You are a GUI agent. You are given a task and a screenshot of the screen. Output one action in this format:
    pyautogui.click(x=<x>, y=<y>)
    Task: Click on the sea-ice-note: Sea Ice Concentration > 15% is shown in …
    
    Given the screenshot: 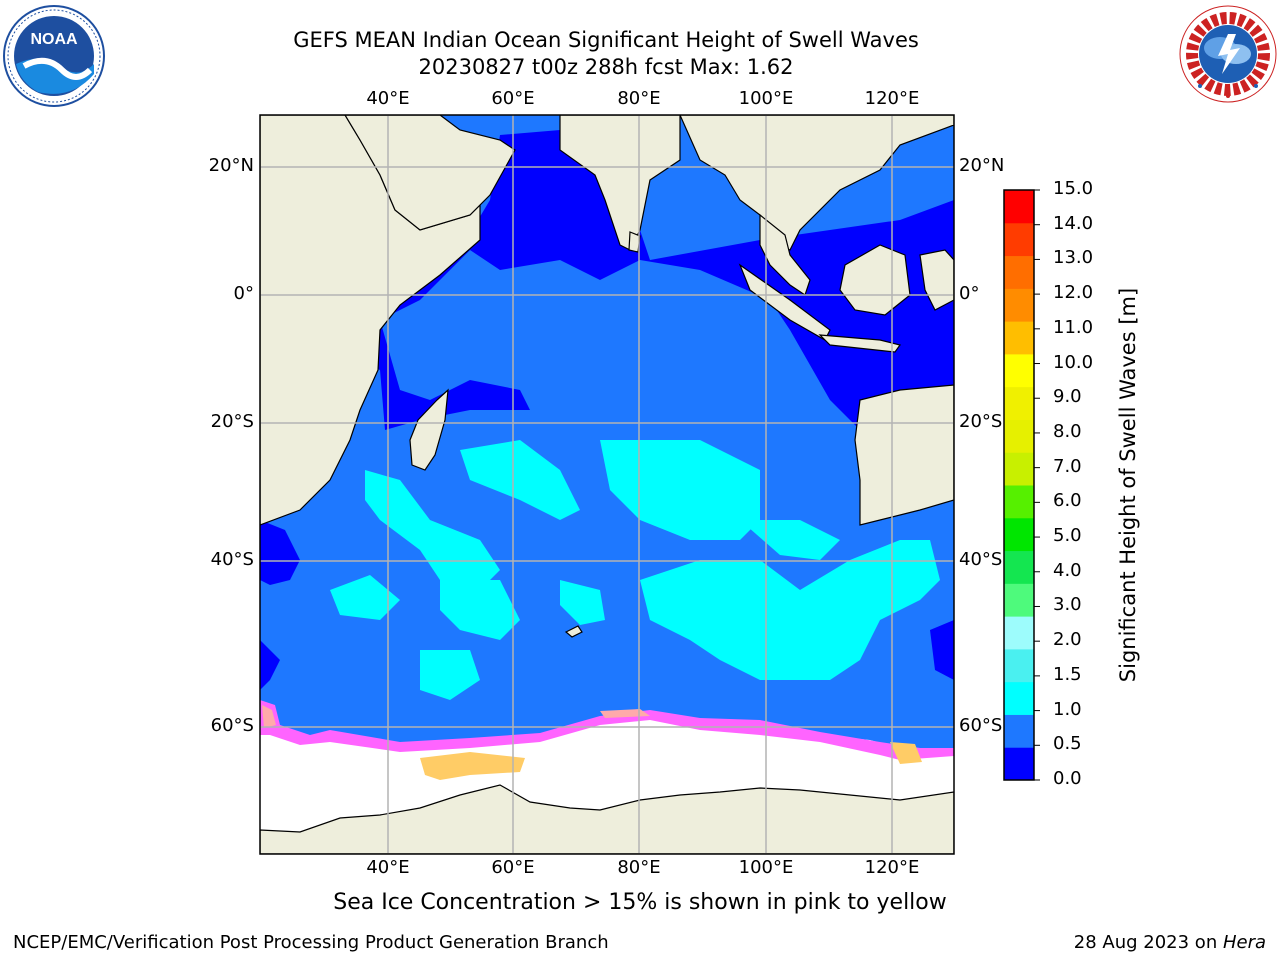 What is the action you would take?
    pyautogui.click(x=640, y=902)
    